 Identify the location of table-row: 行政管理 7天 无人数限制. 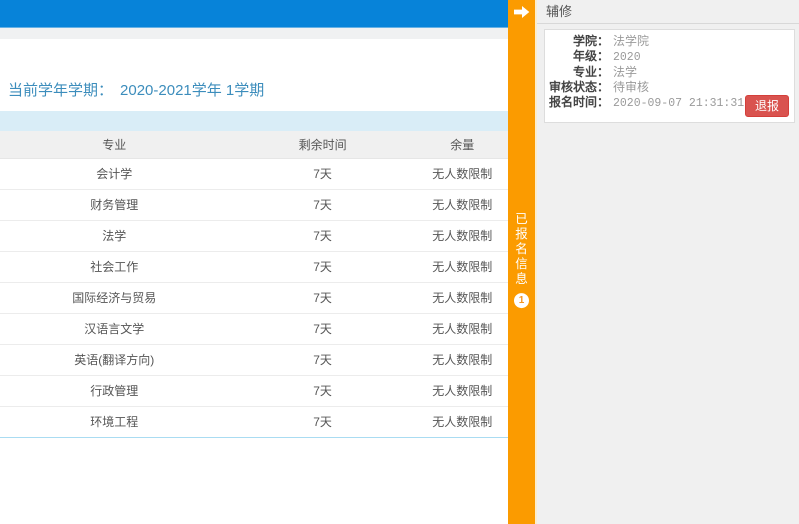
(254, 391).